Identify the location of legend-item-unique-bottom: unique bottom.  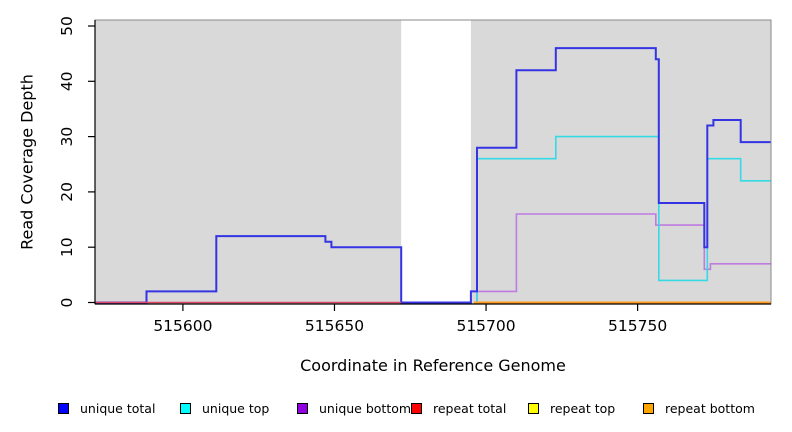
(354, 408).